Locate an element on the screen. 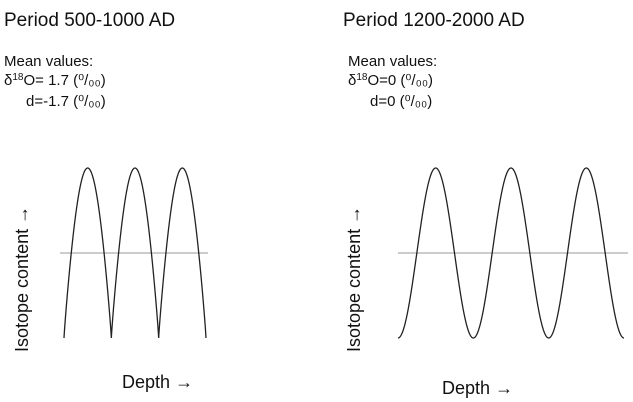 The height and width of the screenshot is (402, 633). delta-value-text: O= 1.7 (⁰/₀₀) is located at coordinates (64, 80).